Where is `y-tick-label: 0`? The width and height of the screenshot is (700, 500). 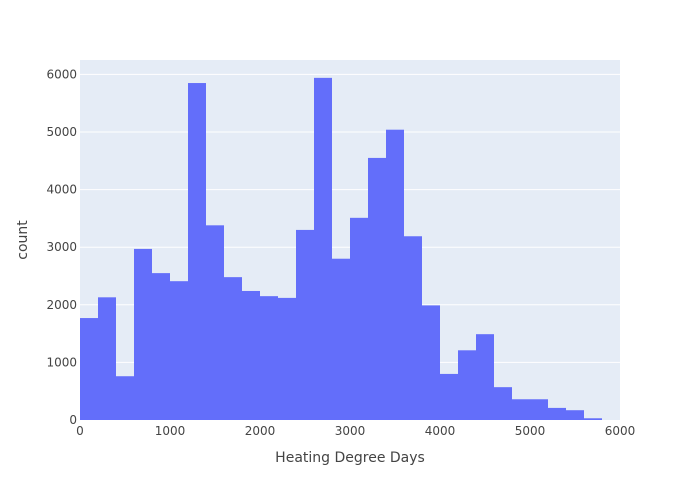 y-tick-label: 0 is located at coordinates (73, 420).